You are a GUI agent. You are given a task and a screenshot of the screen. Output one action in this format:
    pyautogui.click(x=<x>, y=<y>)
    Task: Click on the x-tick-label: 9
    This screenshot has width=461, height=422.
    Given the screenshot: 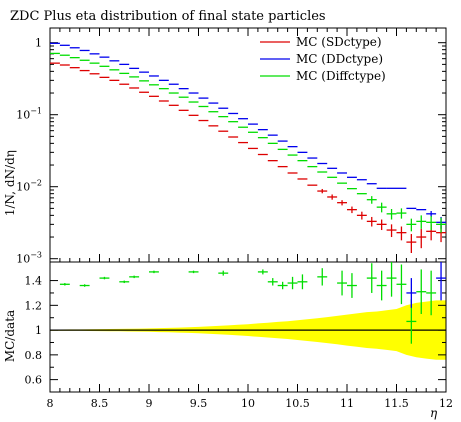 What is the action you would take?
    pyautogui.click(x=149, y=403)
    